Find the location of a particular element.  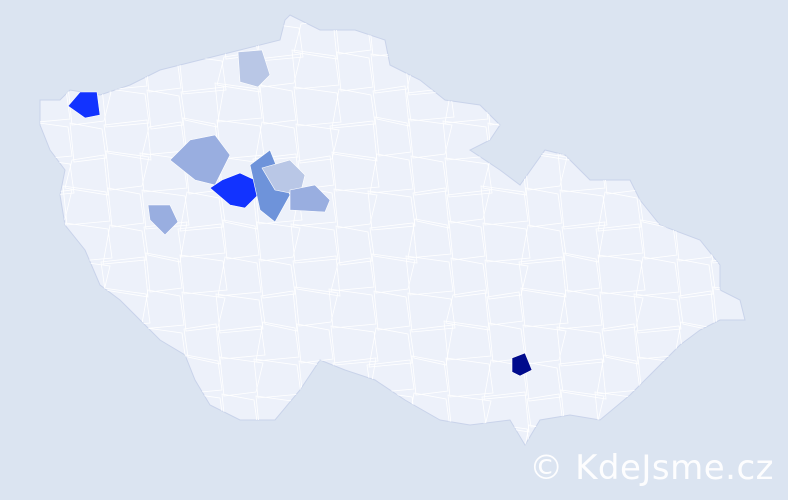

region-central-district is located at coordinates (234, 190).